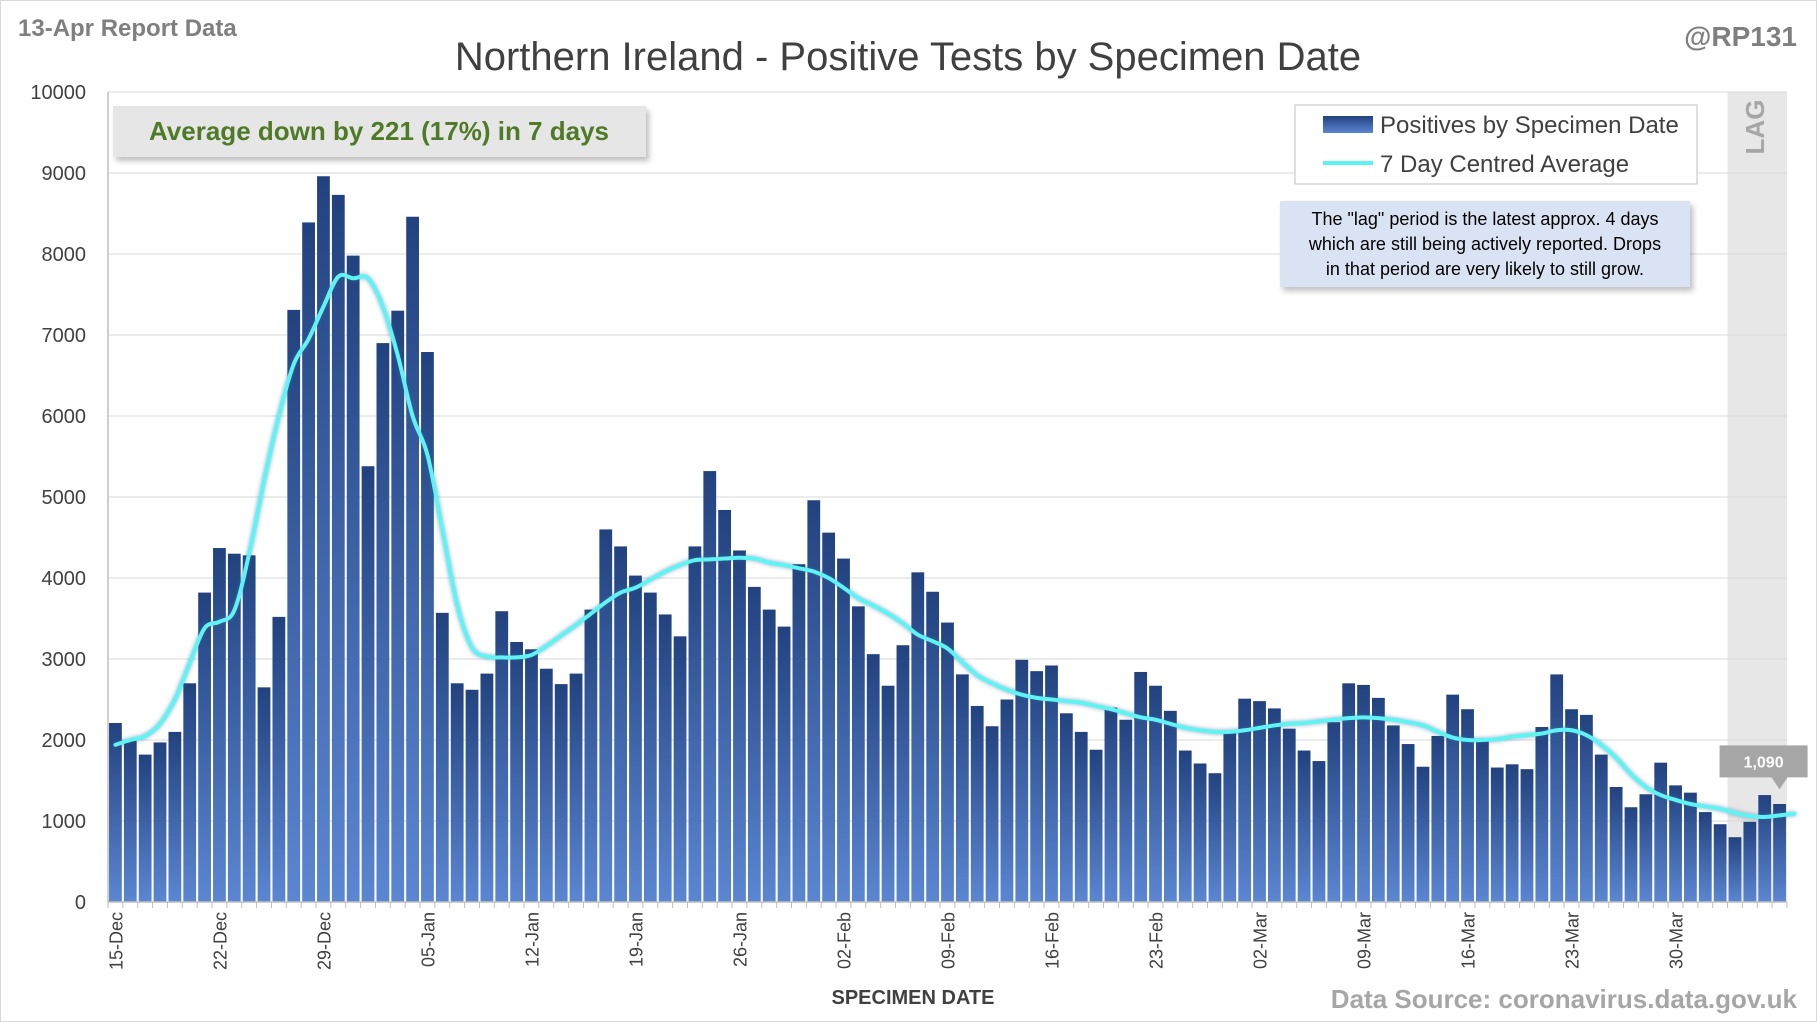 The width and height of the screenshot is (1817, 1022). Describe the element at coordinates (1573, 940) in the screenshot. I see `x-tick-label: 23-Mar` at that location.